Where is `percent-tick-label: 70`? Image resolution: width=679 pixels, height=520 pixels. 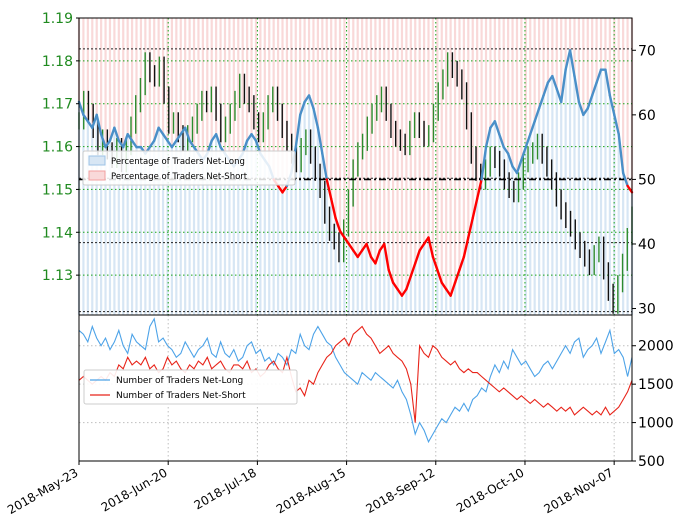 percent-tick-label: 70 is located at coordinates (647, 51).